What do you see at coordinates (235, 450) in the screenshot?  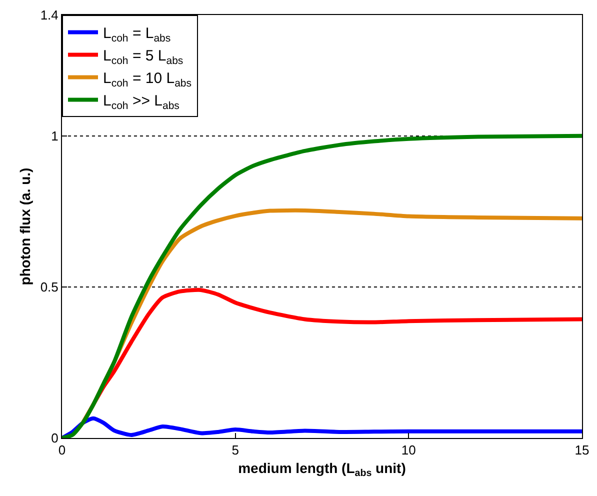 I see `x-tick-label: 5` at bounding box center [235, 450].